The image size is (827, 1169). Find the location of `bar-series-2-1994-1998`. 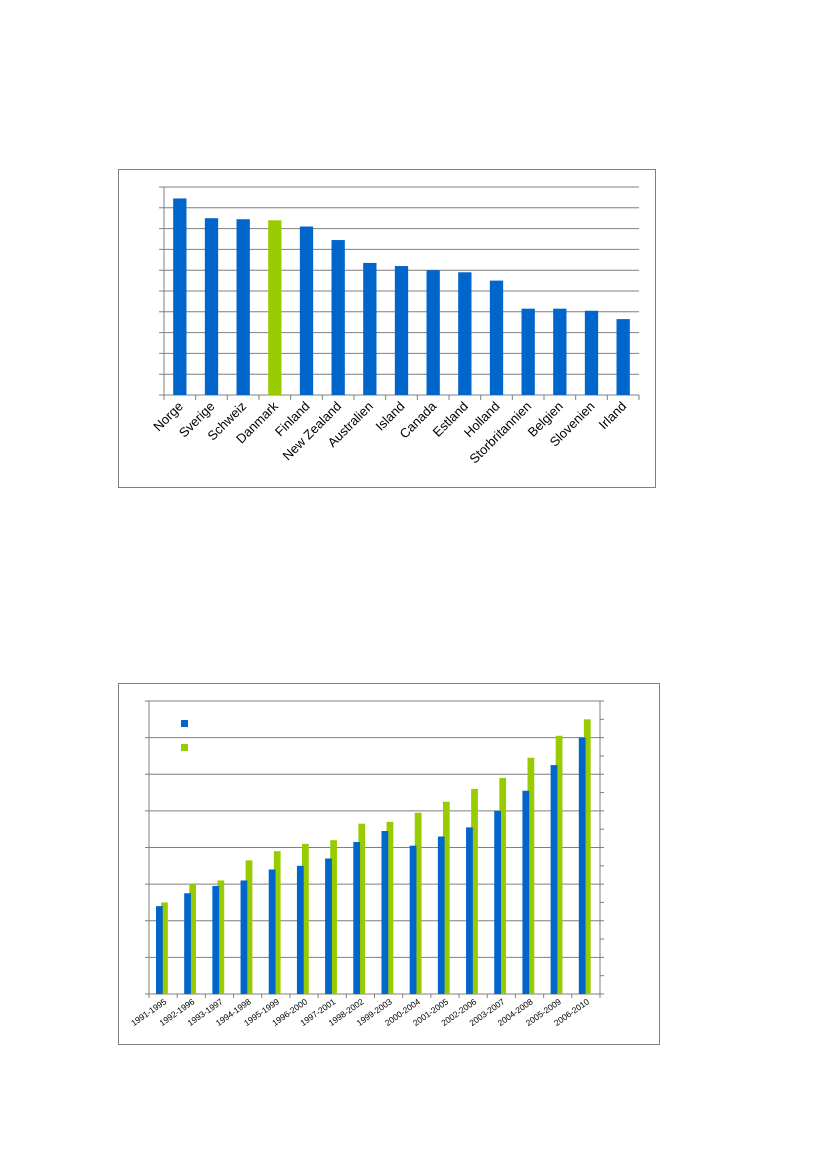

bar-series-2-1994-1998 is located at coordinates (249, 927).